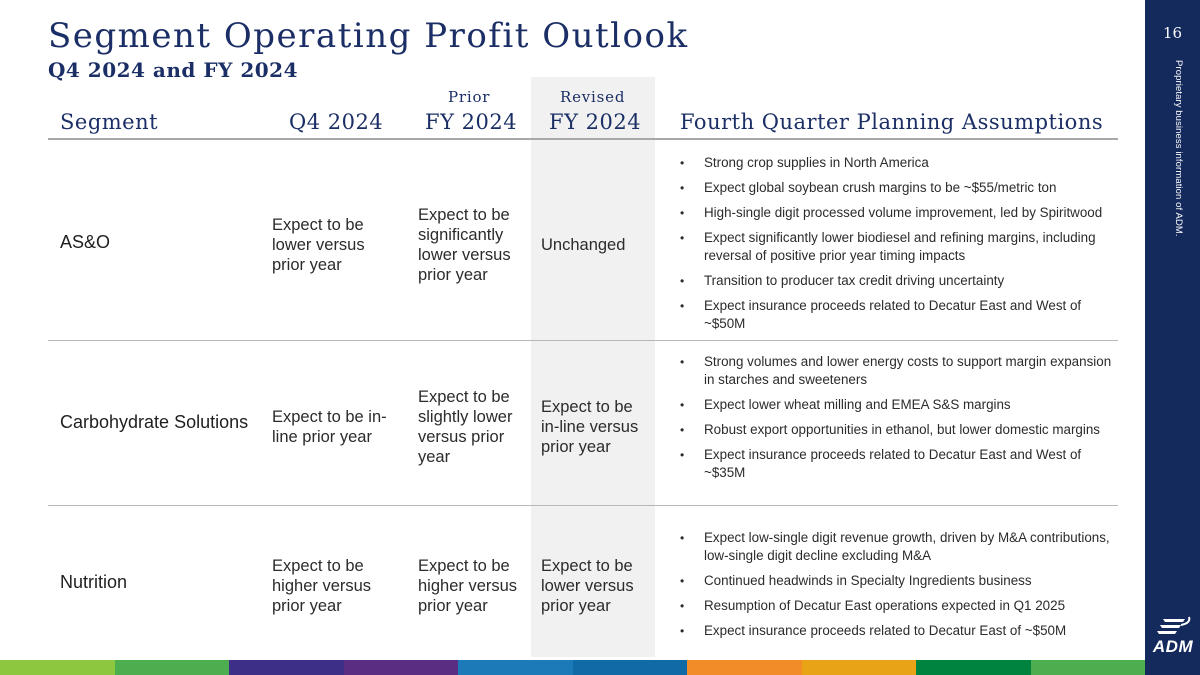 The width and height of the screenshot is (1200, 675). I want to click on row-asno-revised: Unchanged, so click(583, 245).